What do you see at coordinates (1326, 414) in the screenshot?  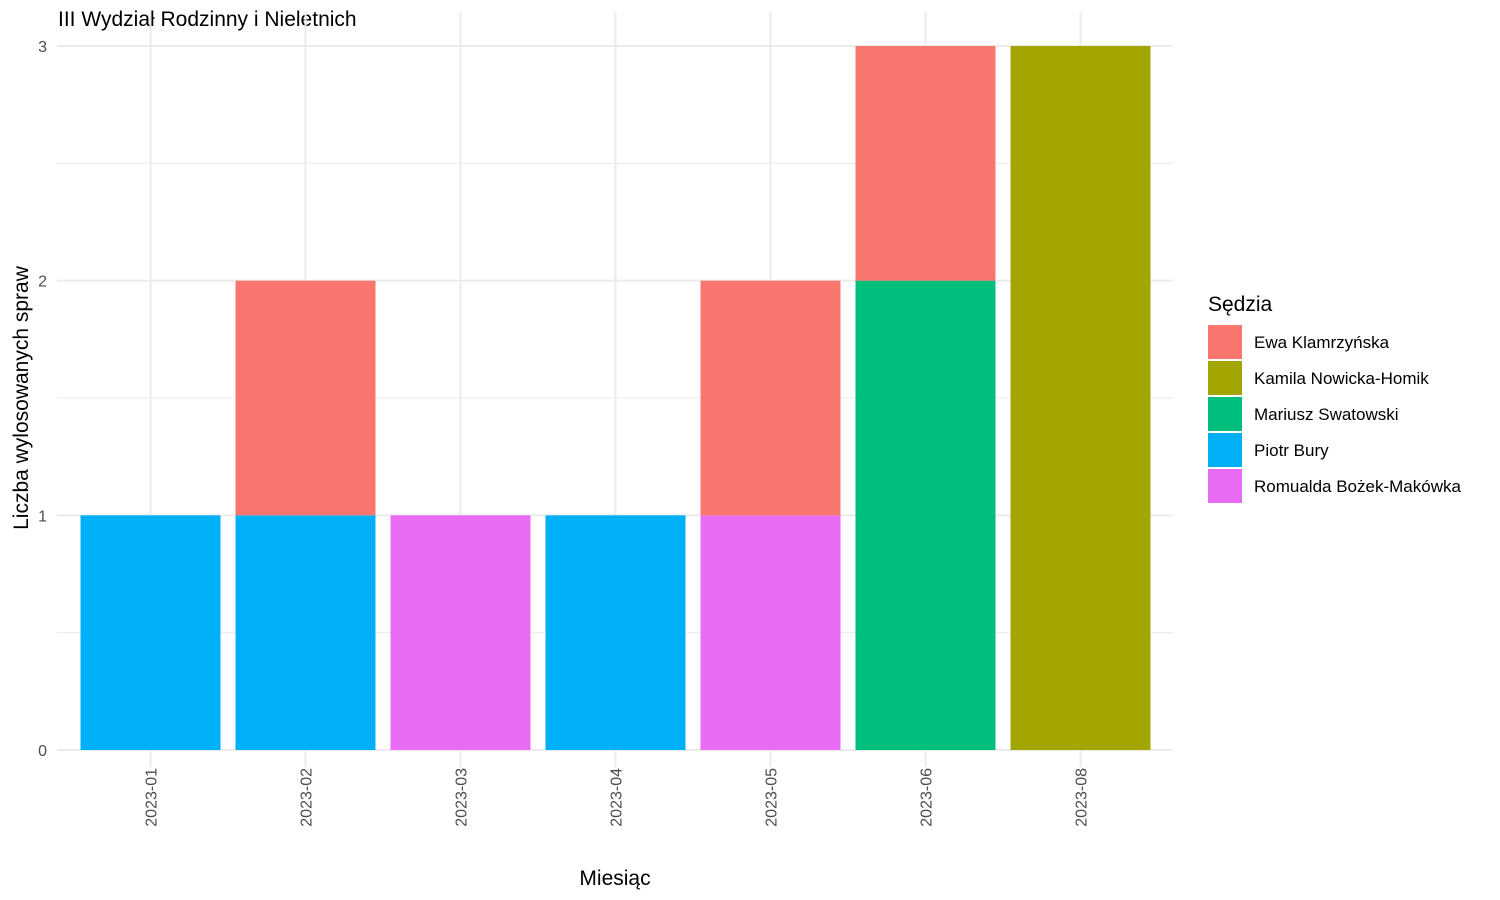 I see `legend-label: Mariusz Swatowski` at bounding box center [1326, 414].